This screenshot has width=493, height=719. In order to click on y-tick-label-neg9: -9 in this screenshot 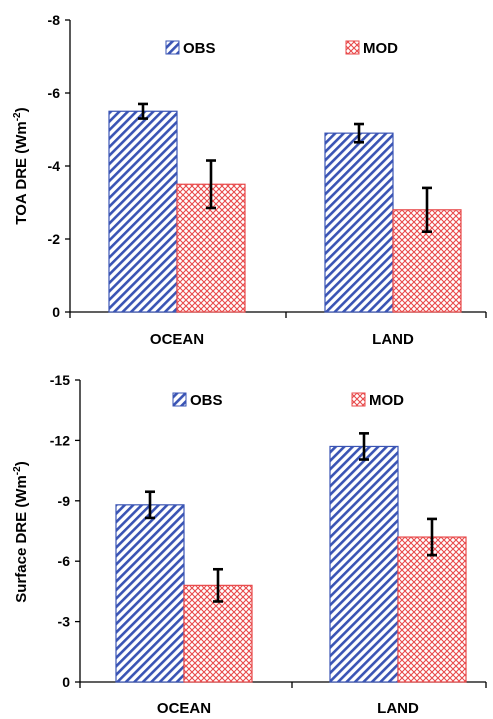, I will do `click(64, 501)`.